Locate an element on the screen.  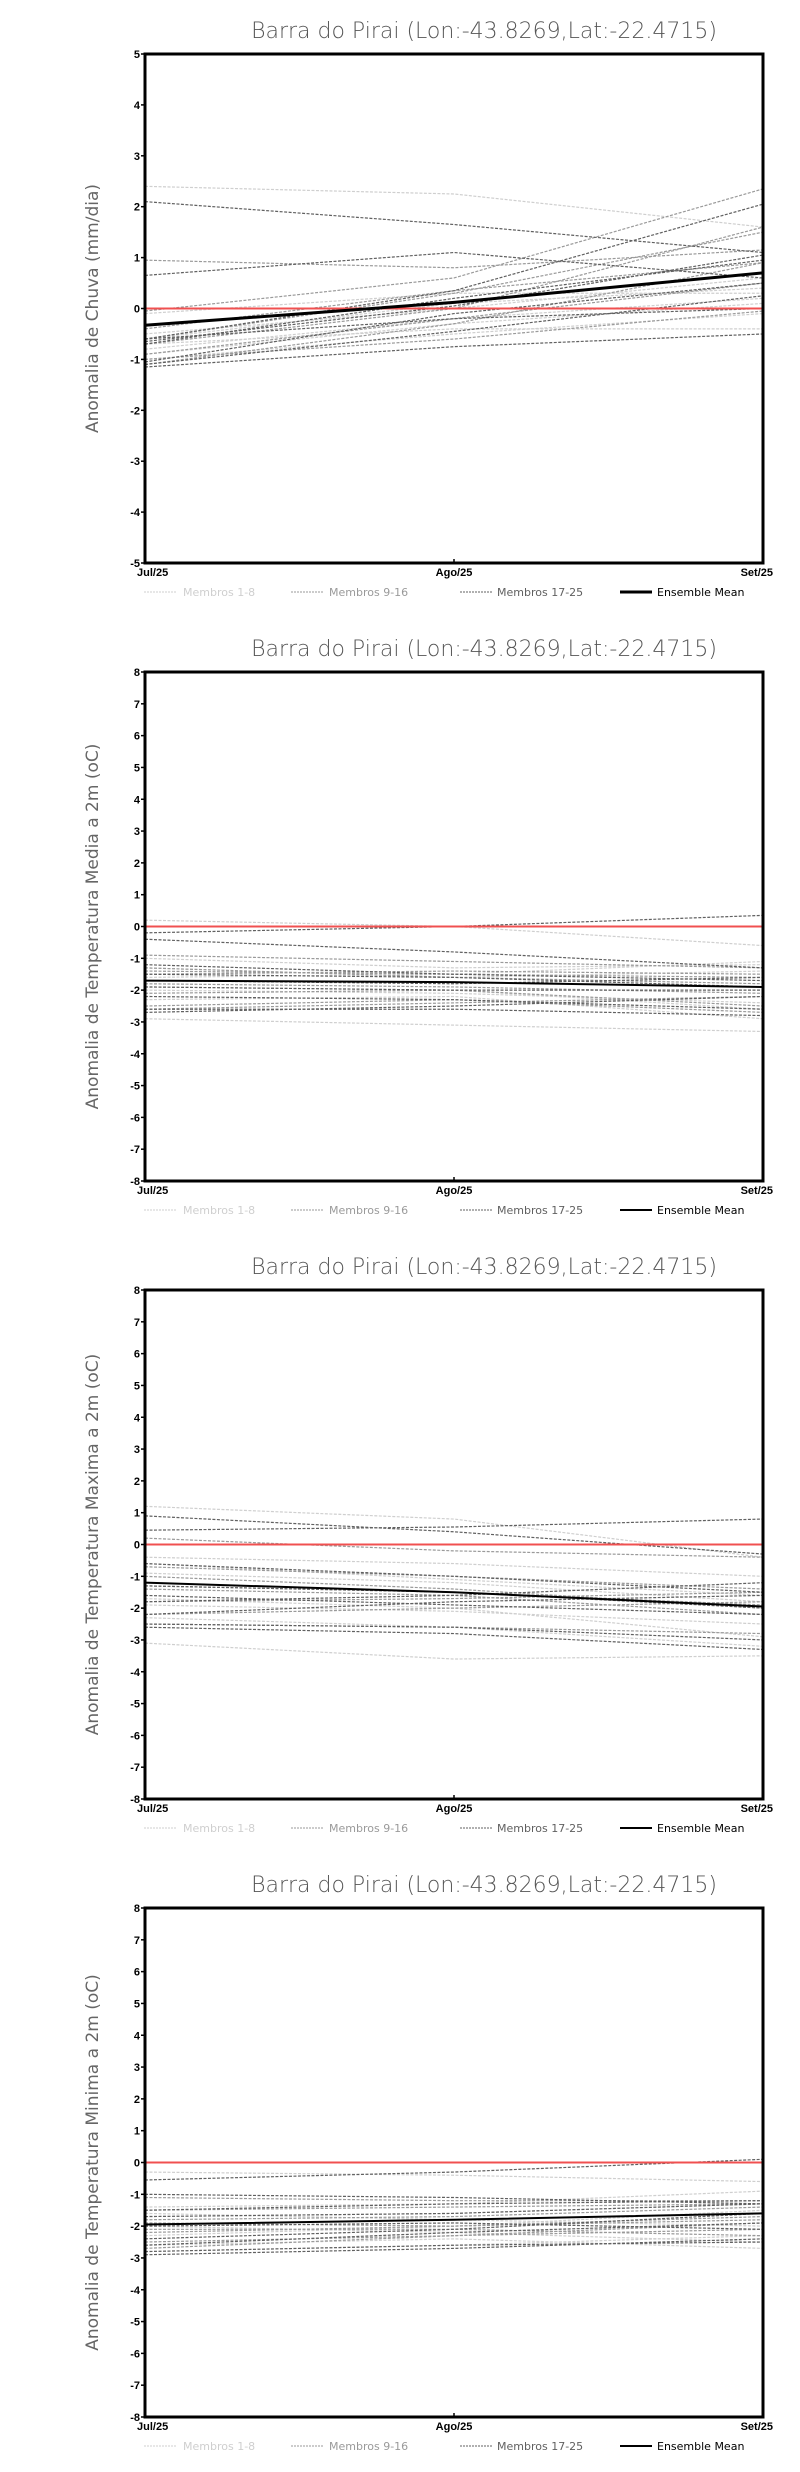
y-axis-label: Anomalia de Temperatura Maxima a 2m (oC) is located at coordinates (93, 1545).